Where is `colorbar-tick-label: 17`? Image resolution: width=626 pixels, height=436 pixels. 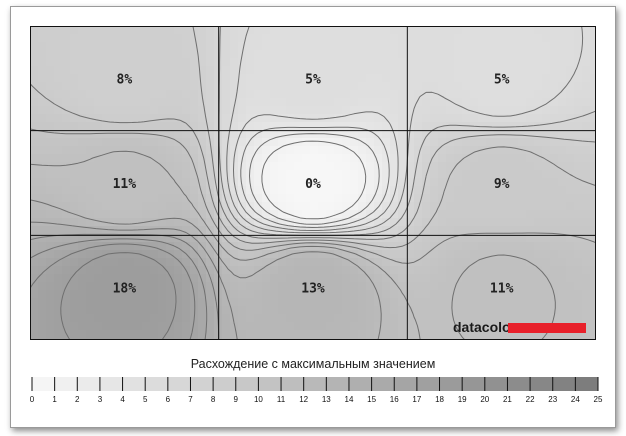 colorbar-tick-label: 17 is located at coordinates (416, 399).